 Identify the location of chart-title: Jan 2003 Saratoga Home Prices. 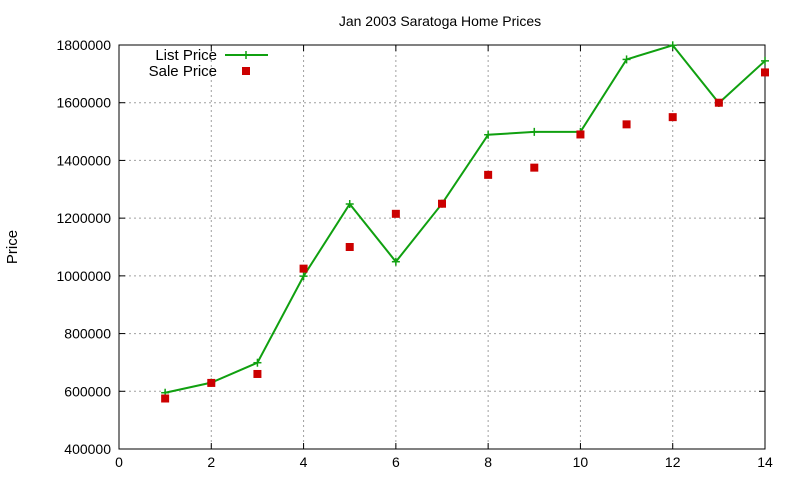
(440, 21).